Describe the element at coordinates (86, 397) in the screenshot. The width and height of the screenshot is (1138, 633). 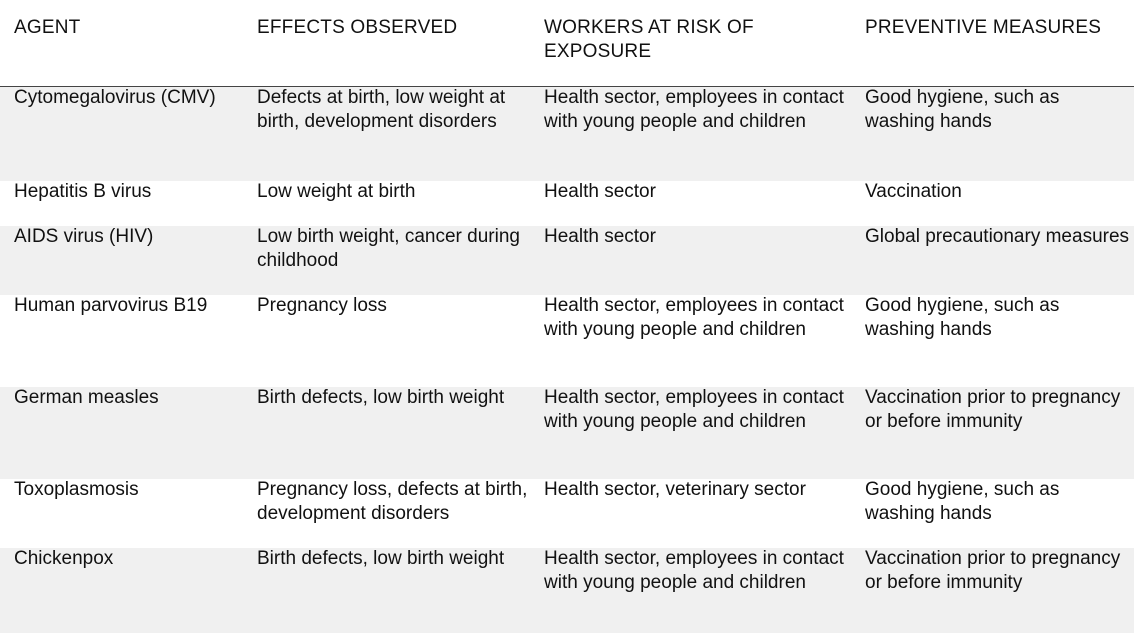
I see `cell-agent: German measles` at that location.